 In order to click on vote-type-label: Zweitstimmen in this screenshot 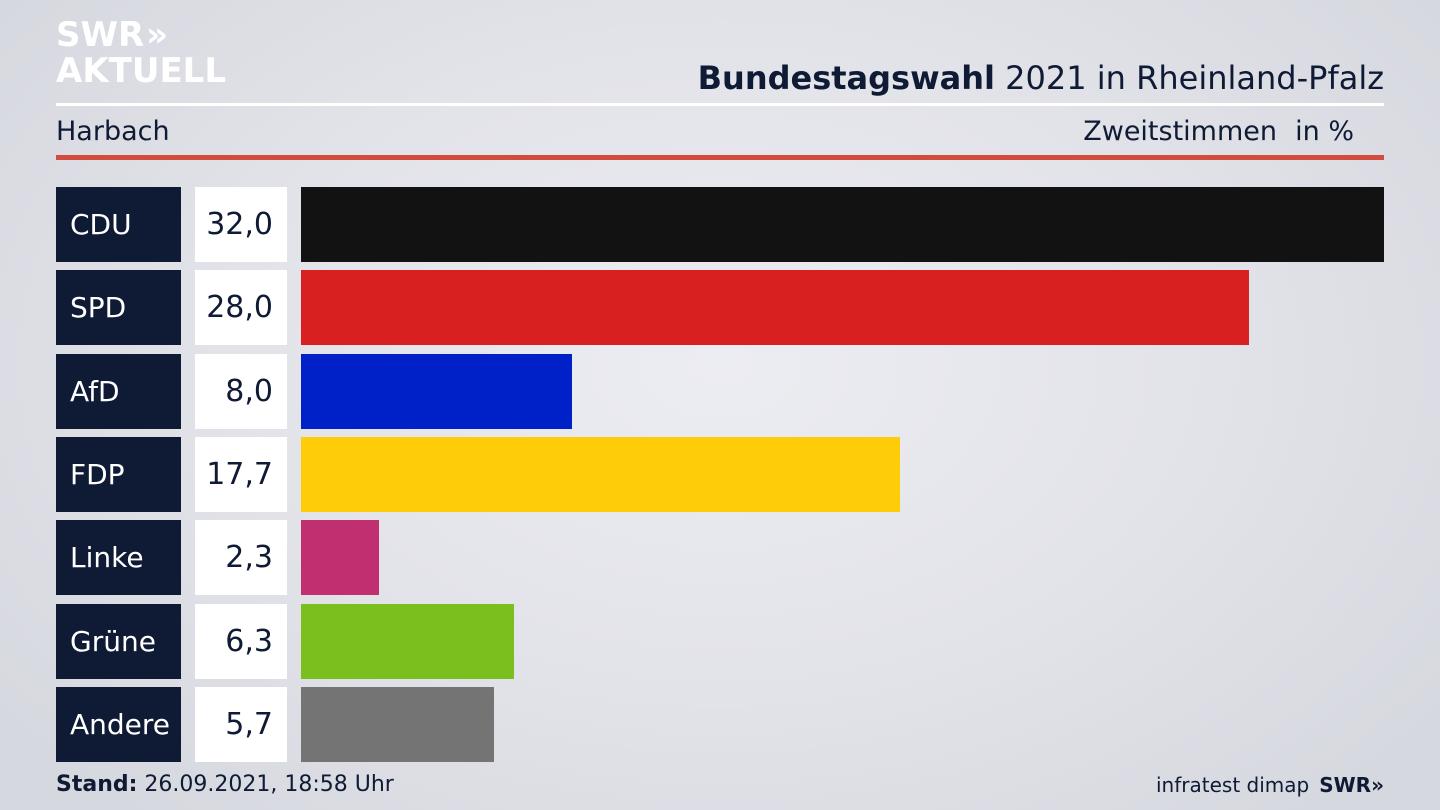, I will do `click(1180, 131)`.